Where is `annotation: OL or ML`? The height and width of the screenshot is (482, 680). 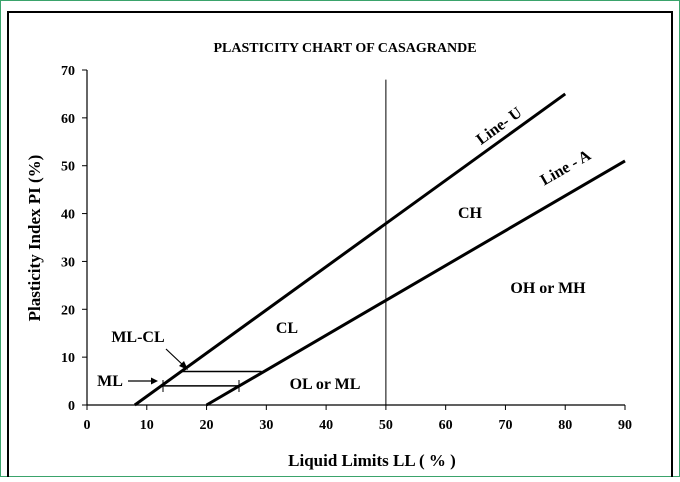
annotation: OL or ML is located at coordinates (325, 384).